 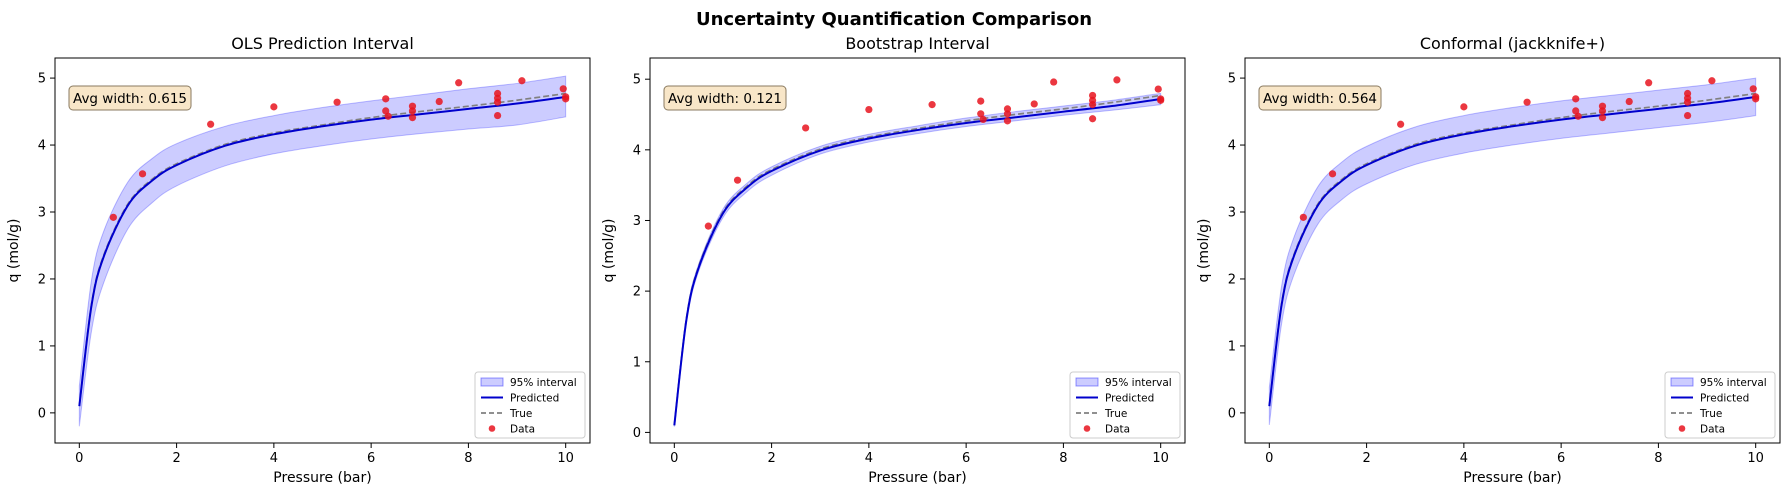 I want to click on avg-width-annotation: Avg width: 0.564, so click(x=1320, y=98).